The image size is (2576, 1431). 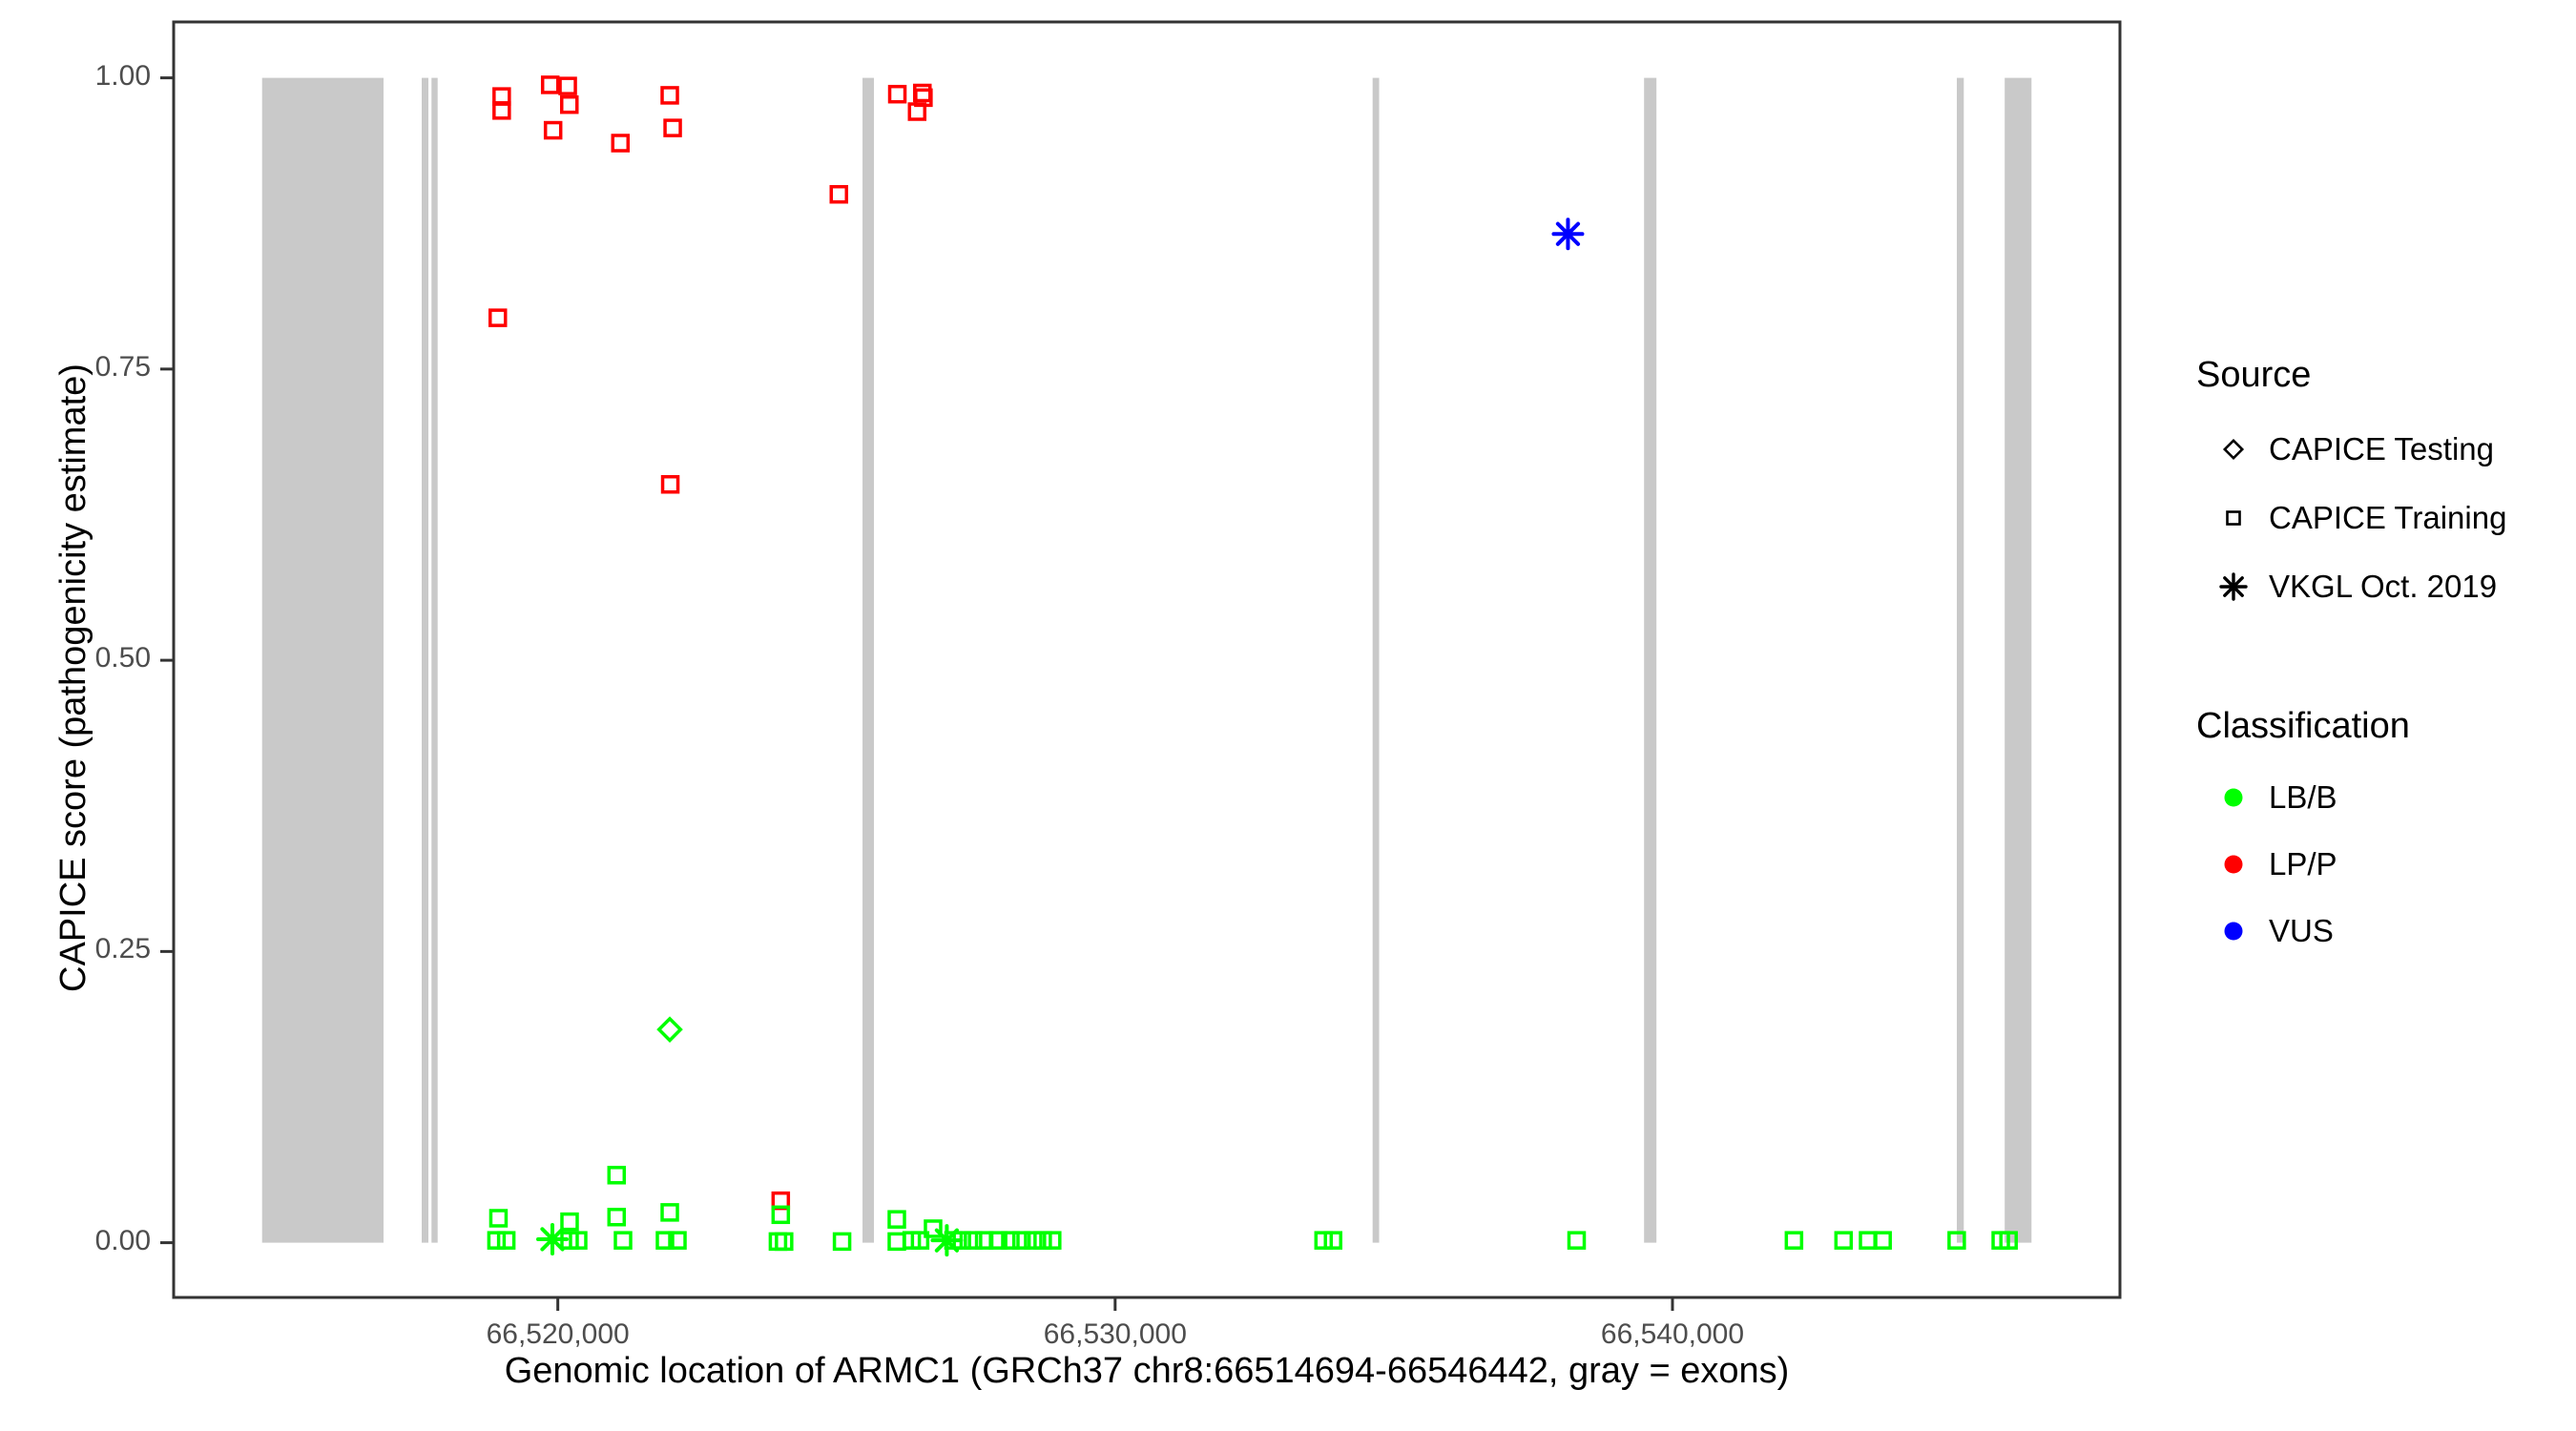 I want to click on legend-classification-title: Classification, so click(x=2303, y=726).